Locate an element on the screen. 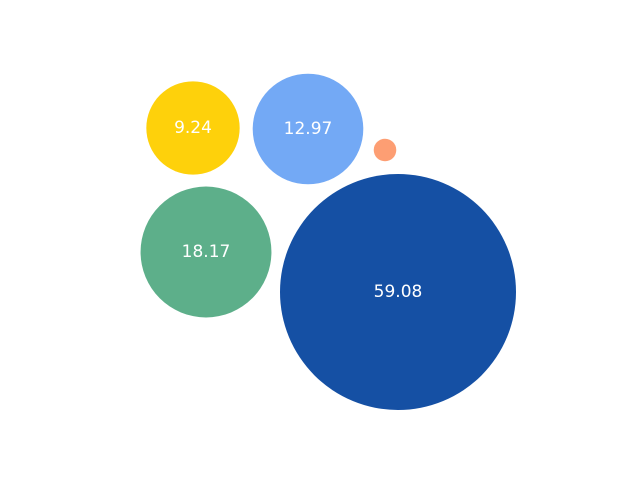  bubble-2: 12.97 is located at coordinates (308, 129).